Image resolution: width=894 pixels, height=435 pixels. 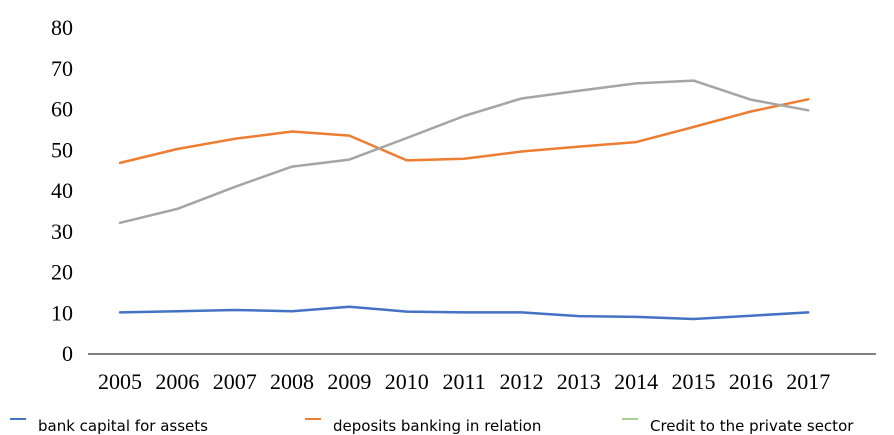 I want to click on x-tick-label: 2015, so click(x=694, y=381).